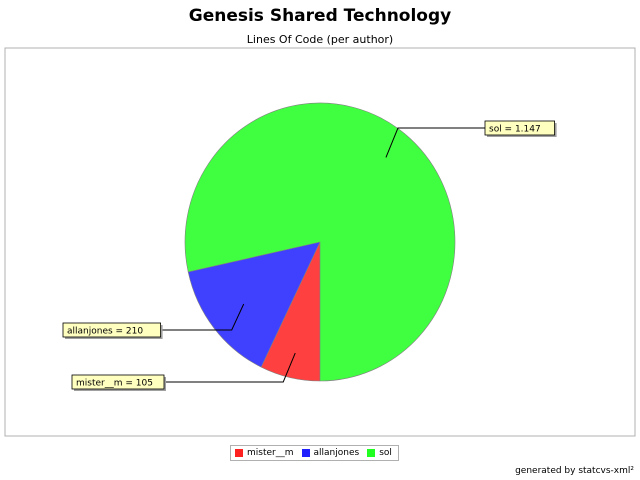 Image resolution: width=640 pixels, height=480 pixels. What do you see at coordinates (385, 453) in the screenshot?
I see `legend-label-sol: sol` at bounding box center [385, 453].